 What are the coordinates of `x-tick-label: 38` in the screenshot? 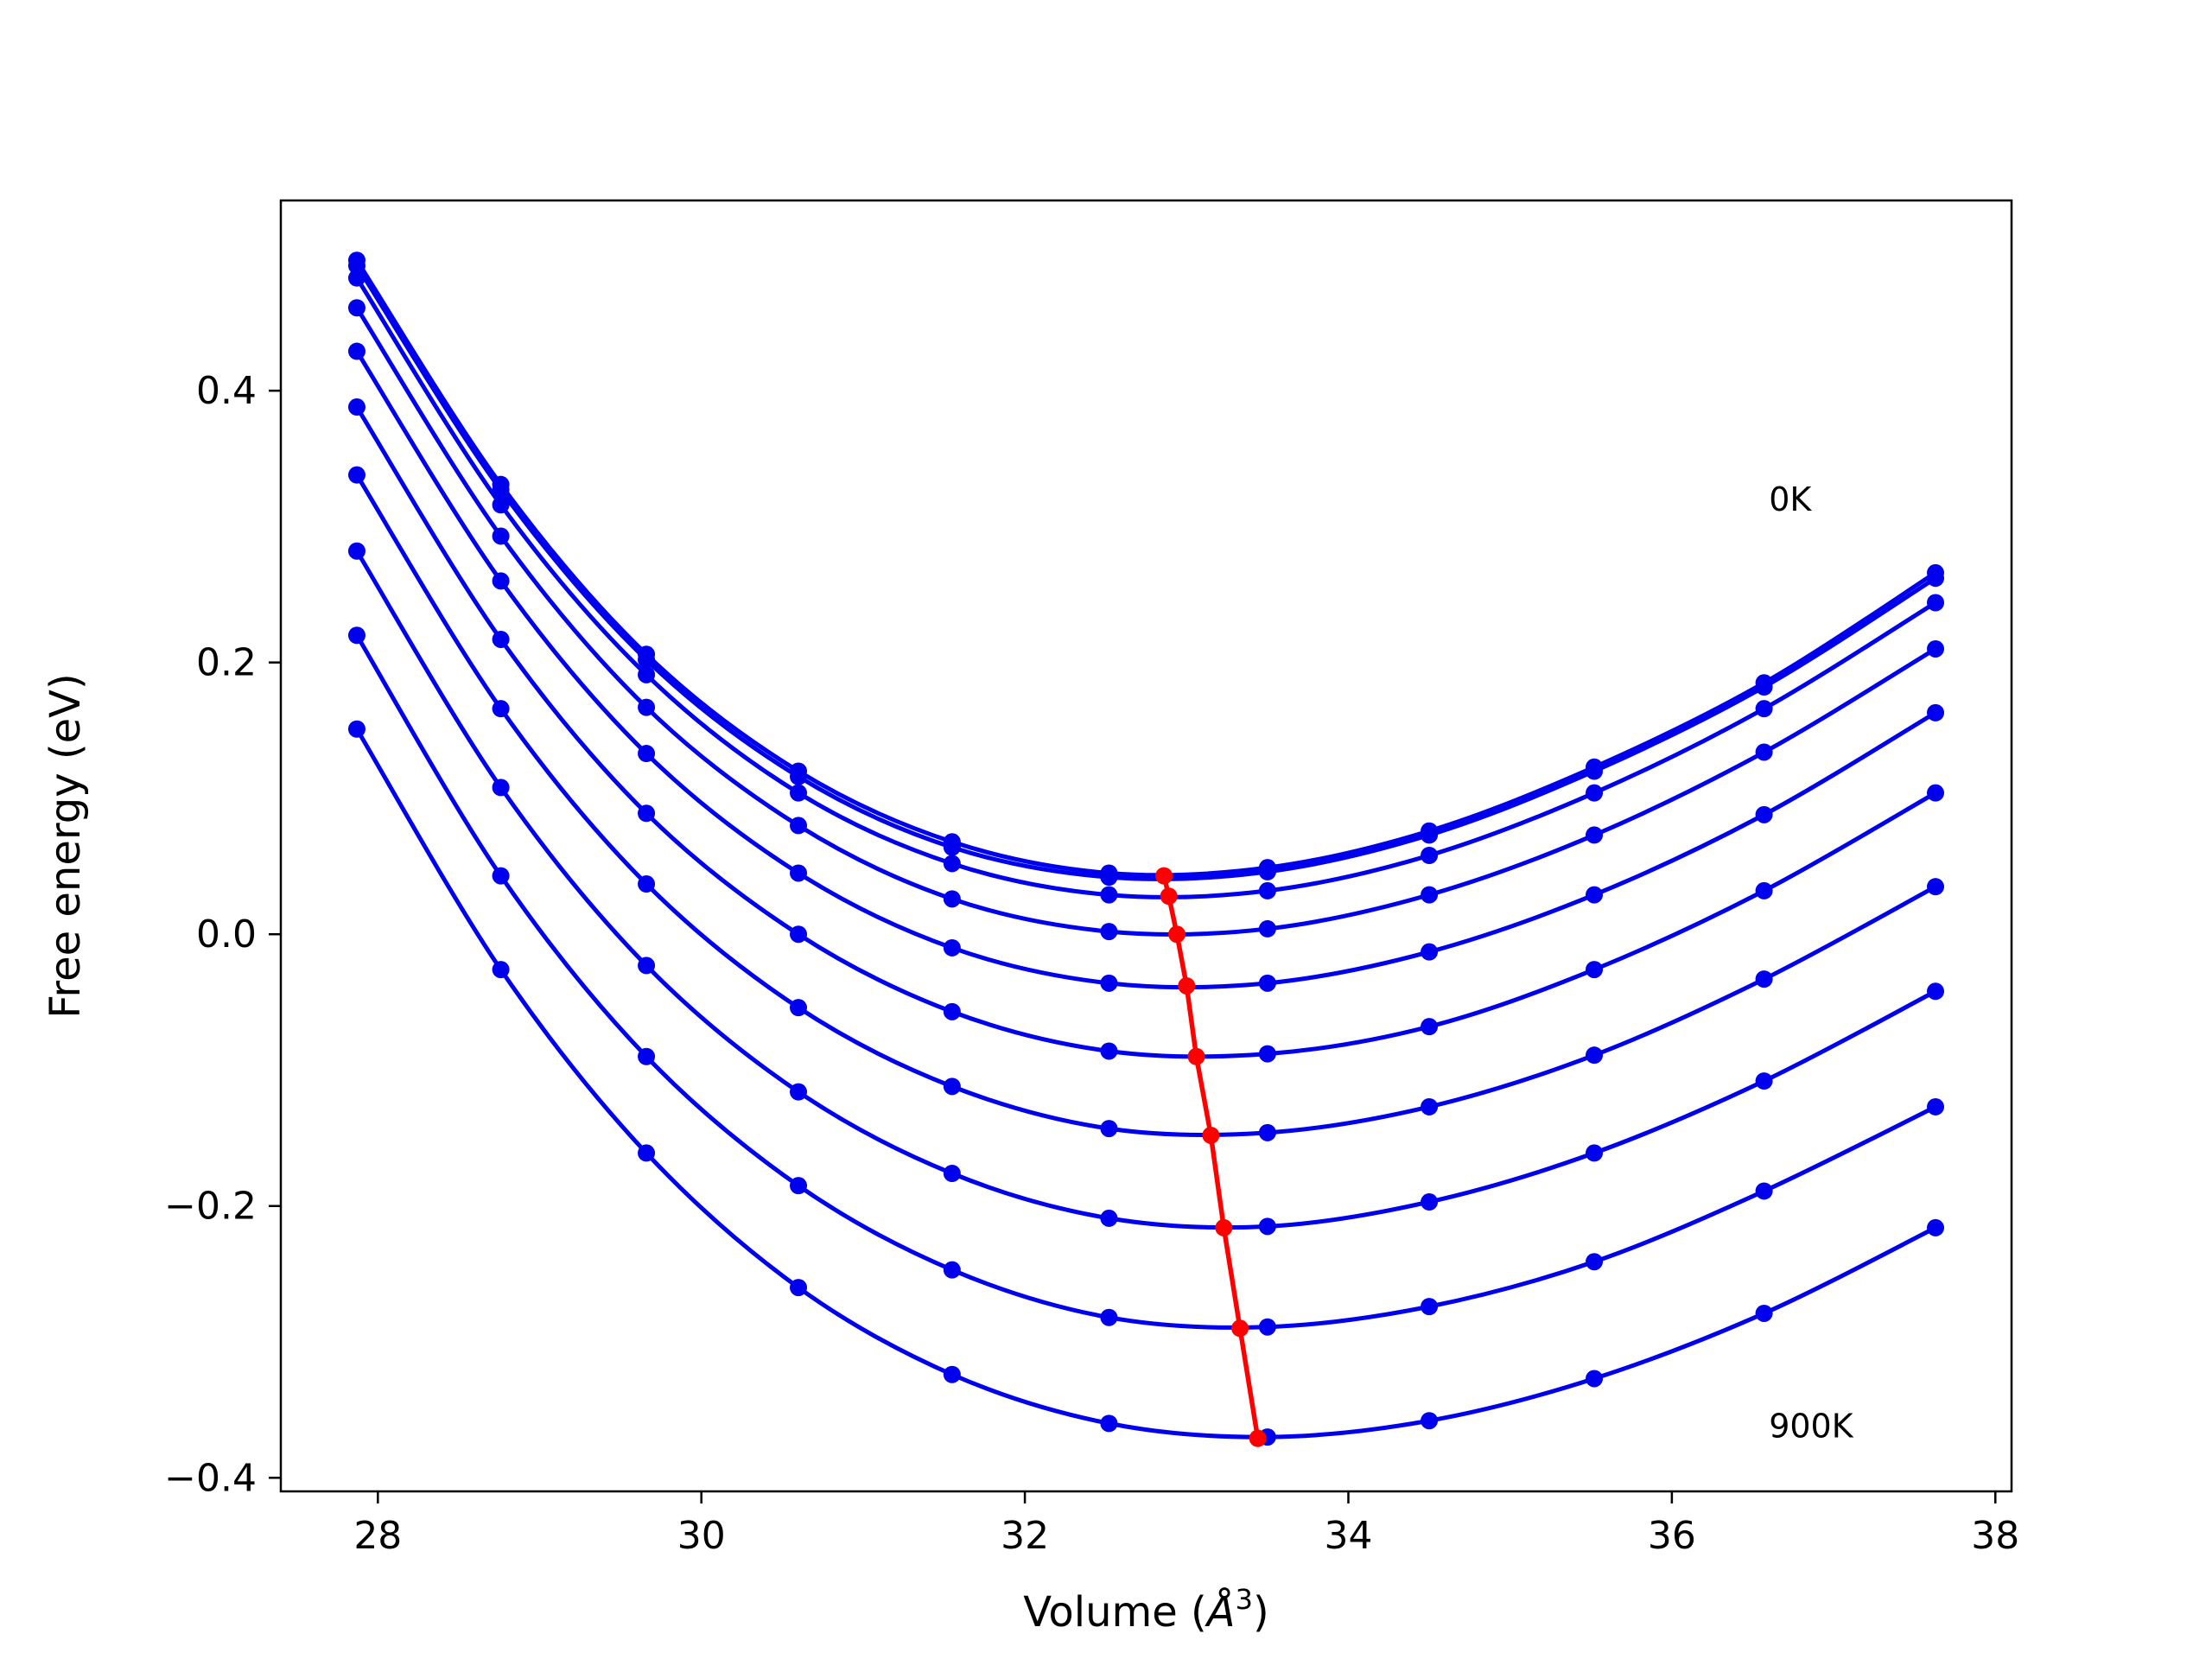 It's located at (1995, 1536).